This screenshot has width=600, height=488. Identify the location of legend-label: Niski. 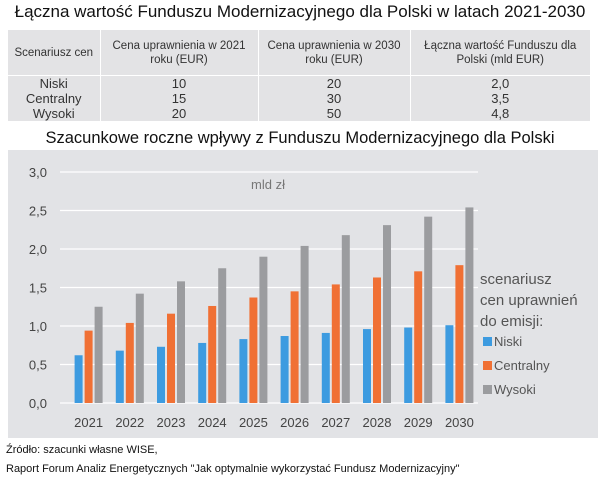
(508, 341).